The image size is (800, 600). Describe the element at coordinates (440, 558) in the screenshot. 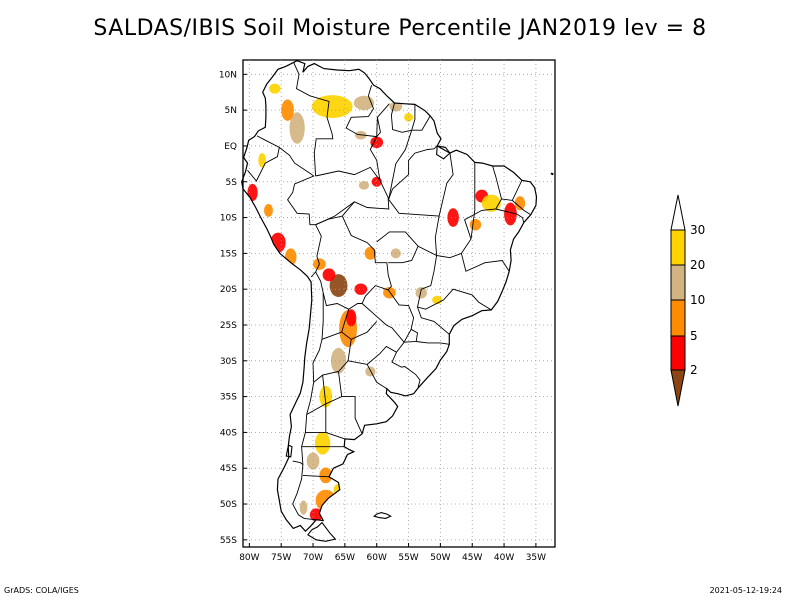

I see `lon-tick-label: 50W` at that location.